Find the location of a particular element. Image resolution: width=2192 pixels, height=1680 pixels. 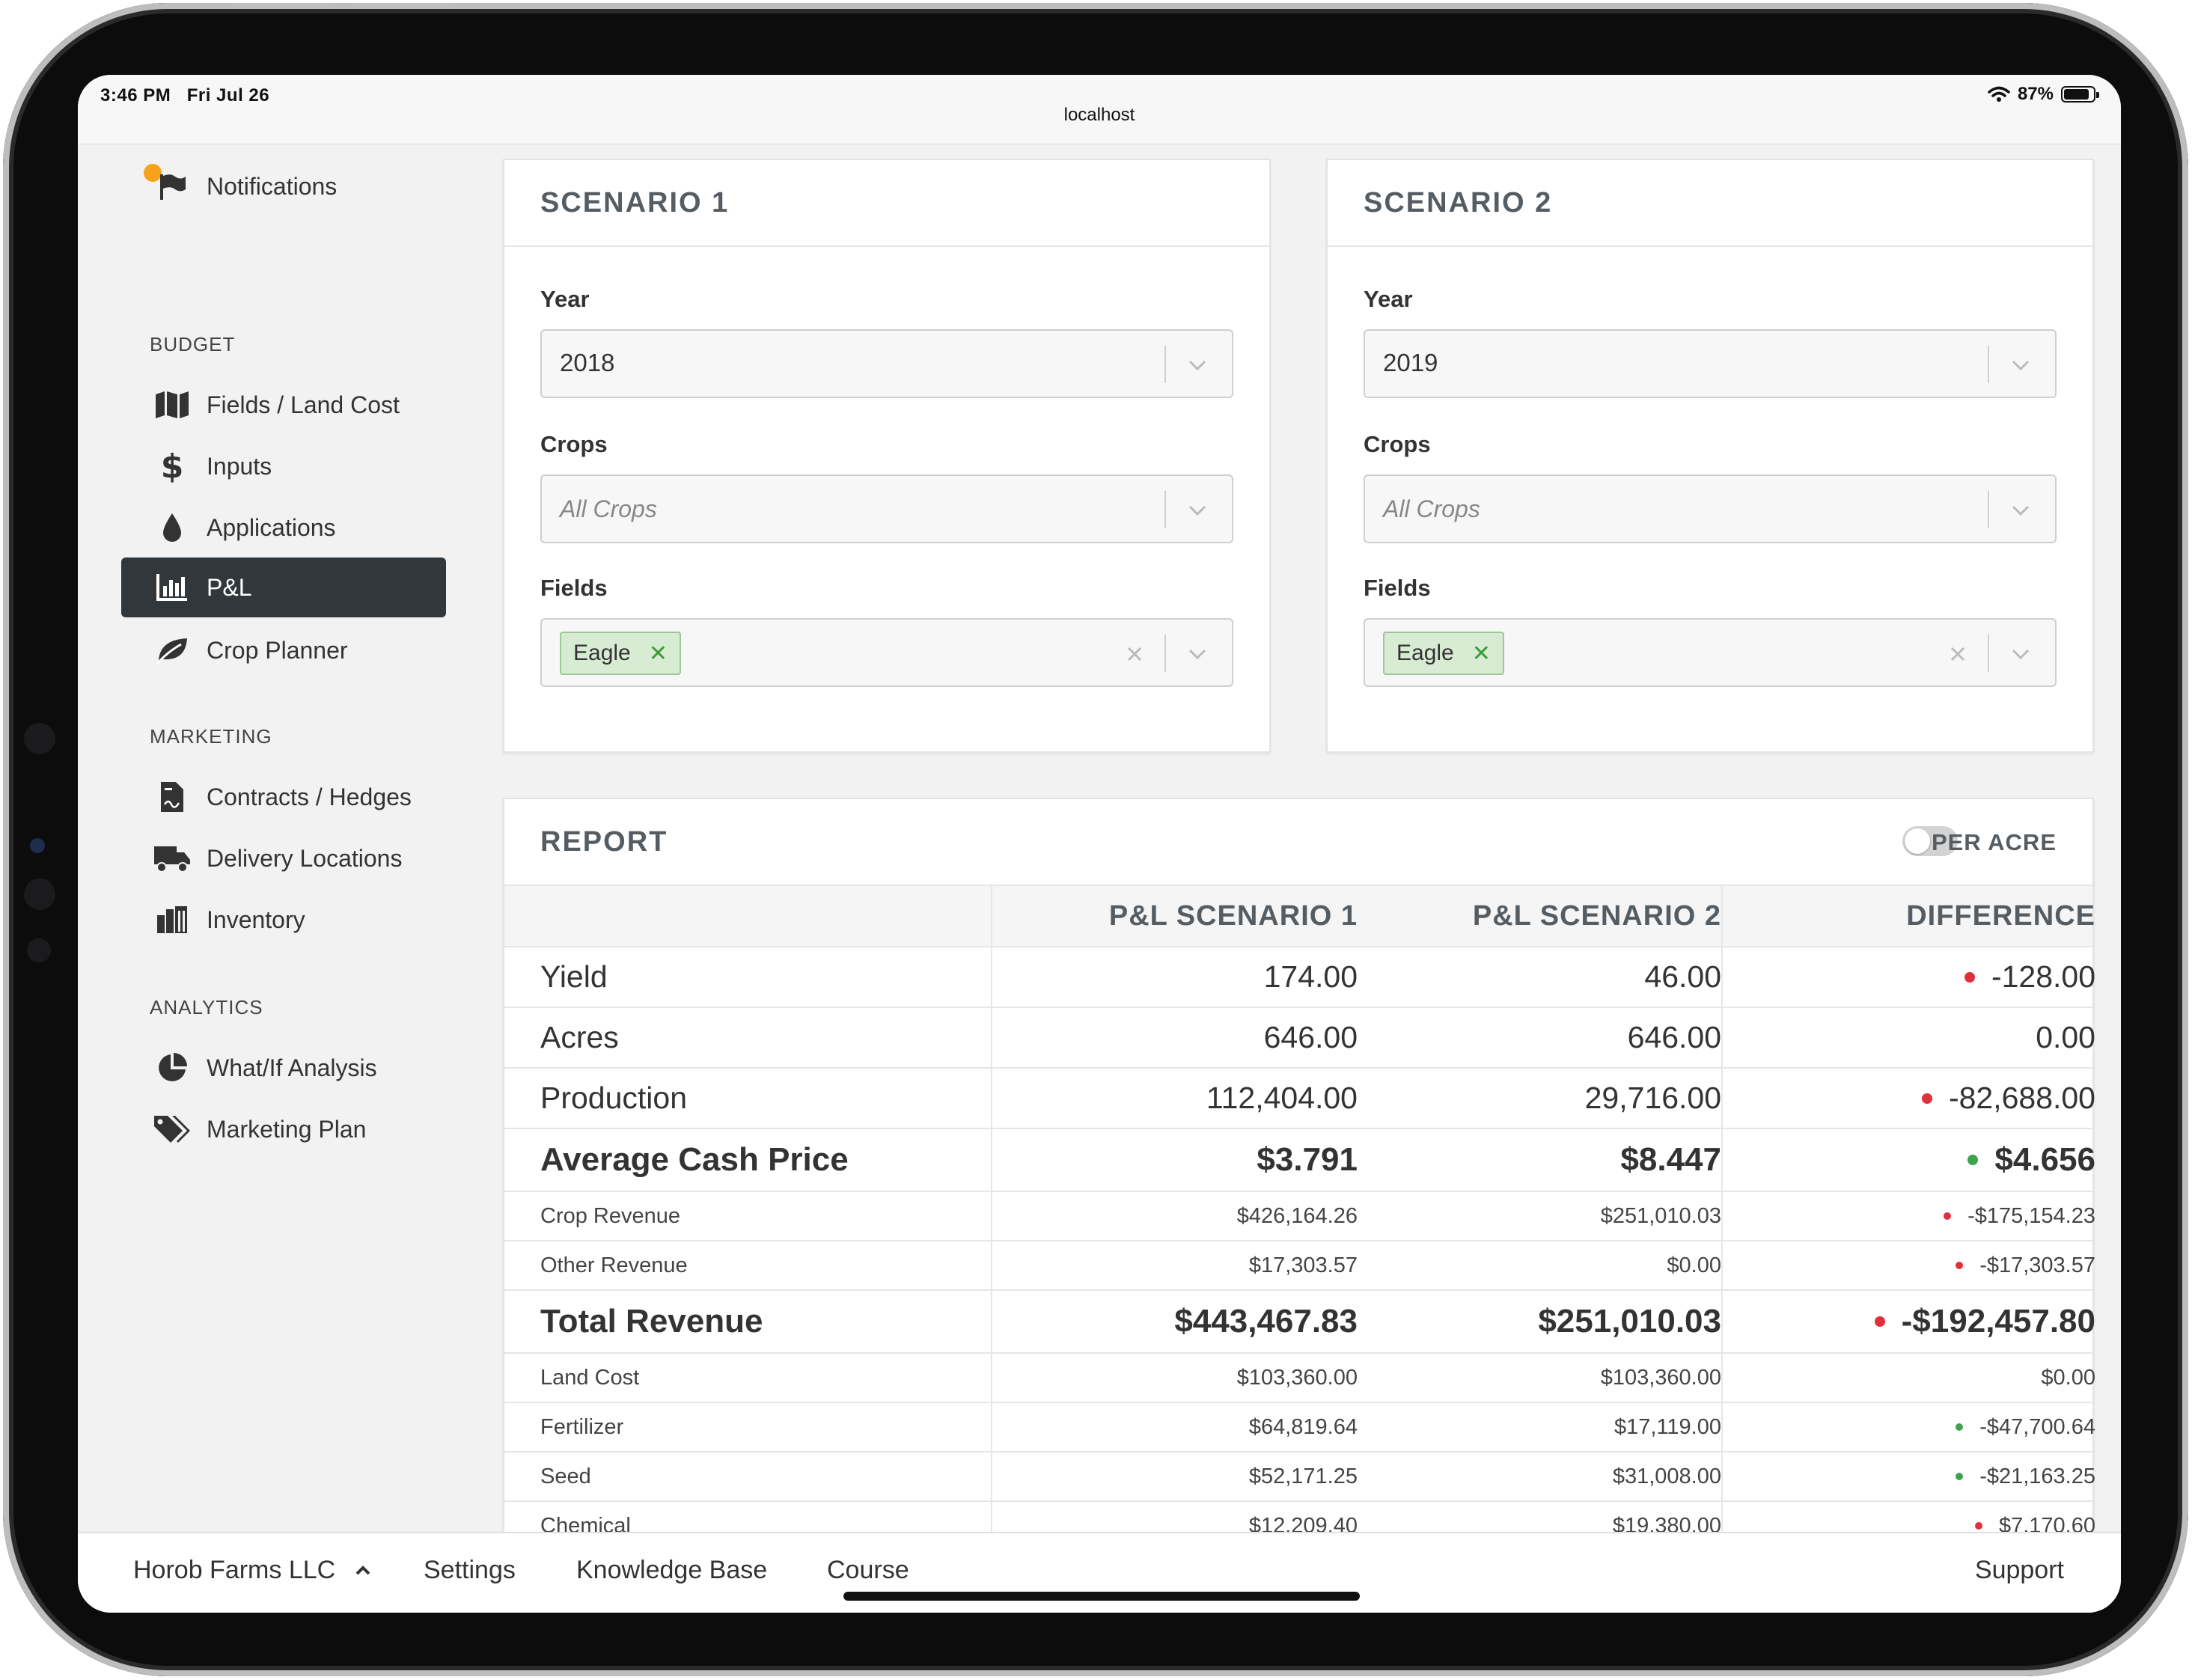

section-label-analytics: ANALYTICS is located at coordinates (207, 1007).